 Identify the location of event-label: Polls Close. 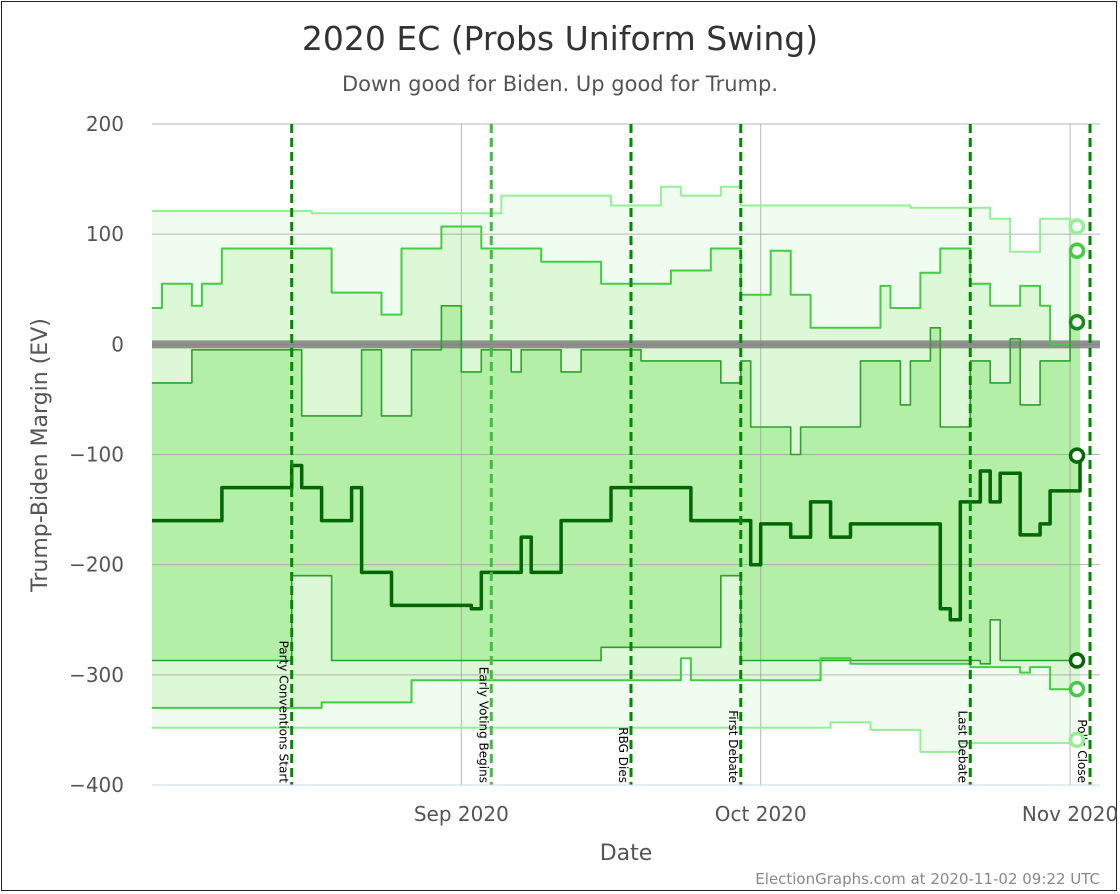
(1082, 751).